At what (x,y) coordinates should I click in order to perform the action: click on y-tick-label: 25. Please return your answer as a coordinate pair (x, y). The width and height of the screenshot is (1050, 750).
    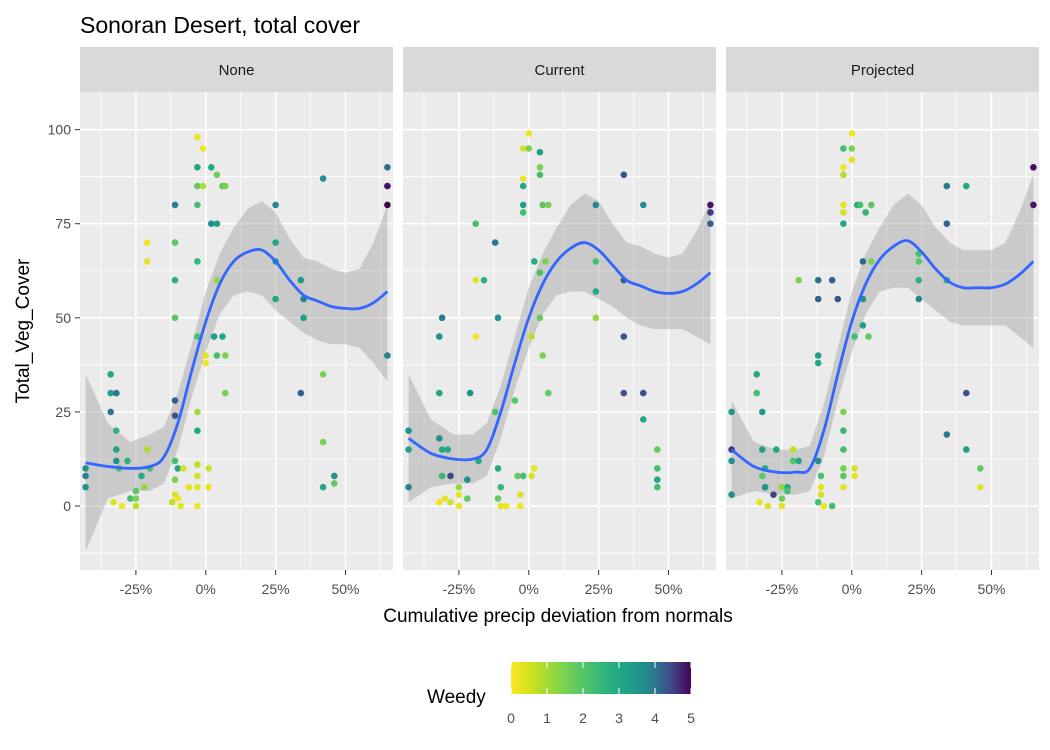
    Looking at the image, I should click on (63, 412).